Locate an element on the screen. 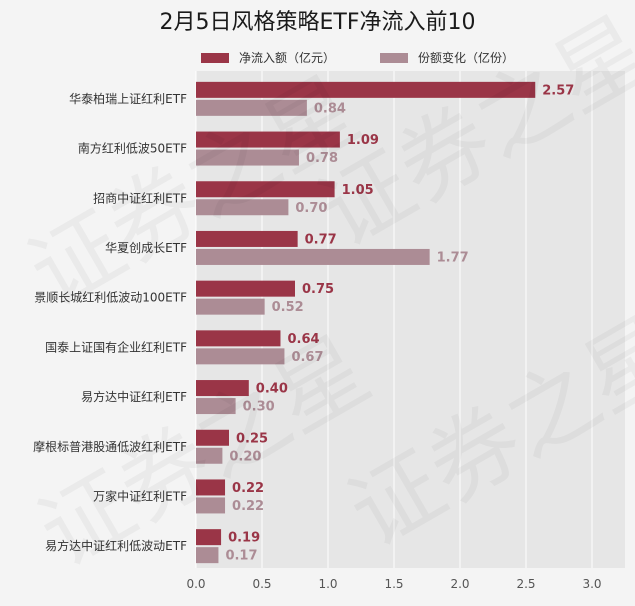  category-label: 南方红利低波50ETF is located at coordinates (132, 148).